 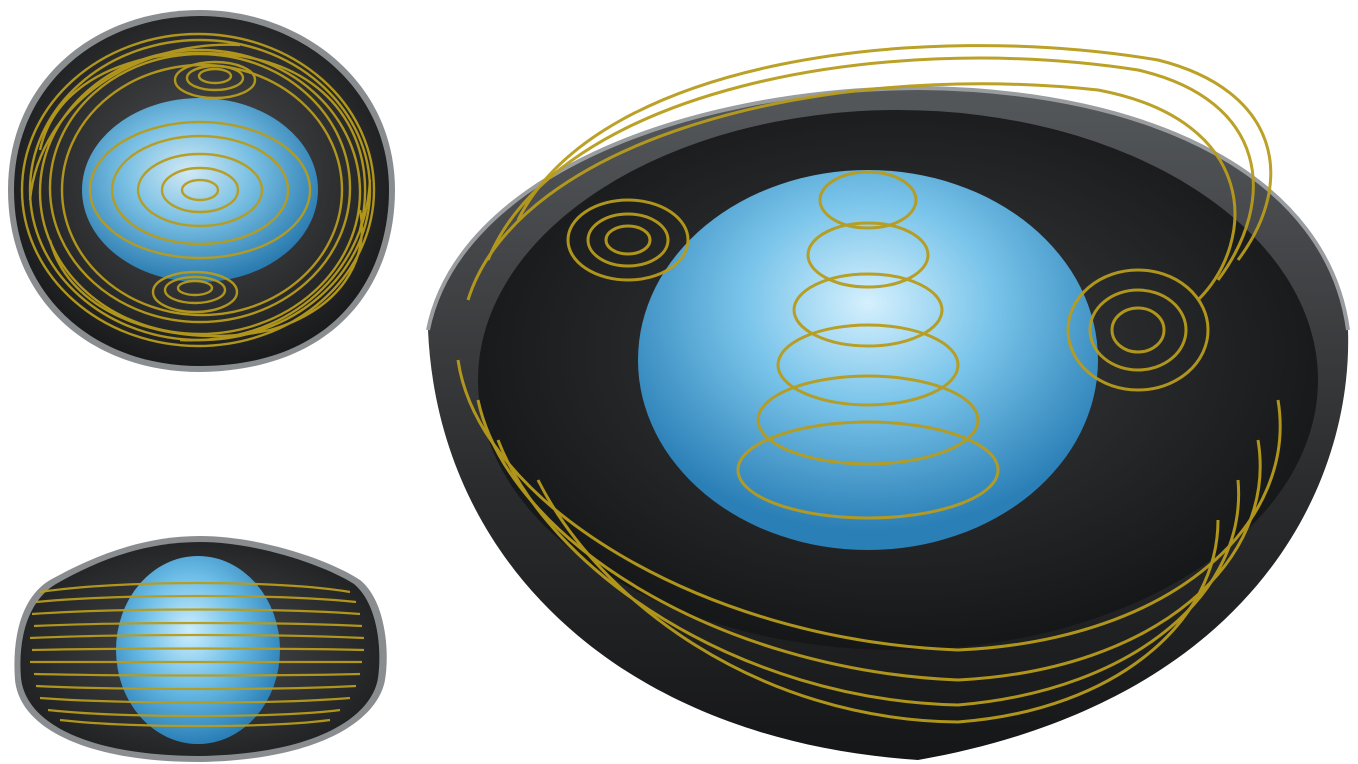 I want to click on top-view-render, so click(x=201, y=191).